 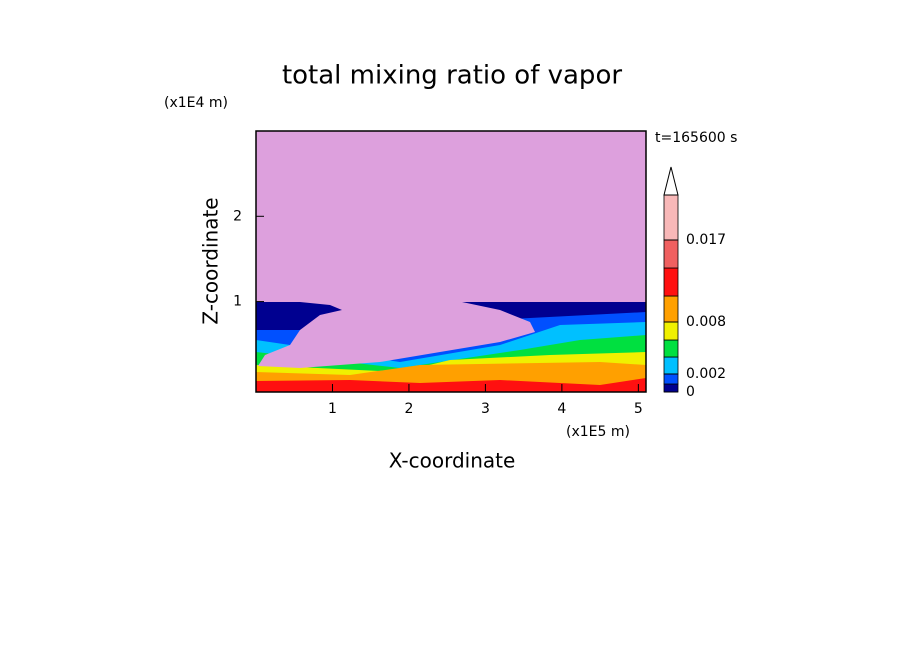 I want to click on chart-title: total mixing ratio of vapor, so click(x=452, y=76).